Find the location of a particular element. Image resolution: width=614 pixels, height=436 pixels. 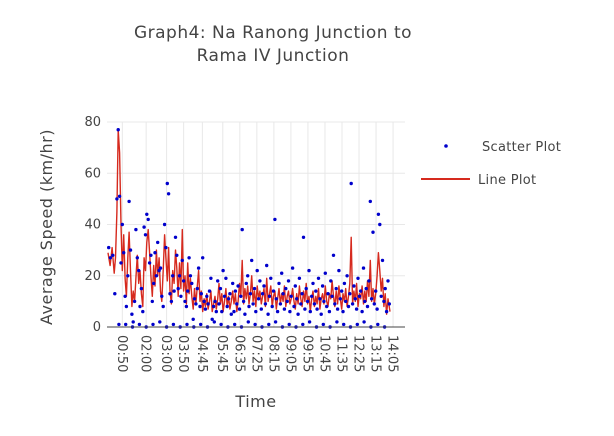

y-tick-label: 0 is located at coordinates (97, 327).